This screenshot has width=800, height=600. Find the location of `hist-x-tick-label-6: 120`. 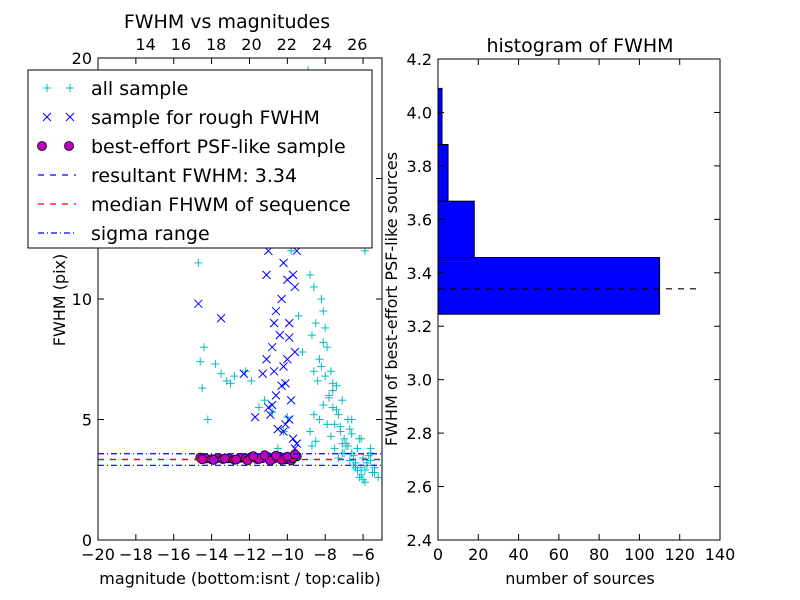

hist-x-tick-label-6: 120 is located at coordinates (679, 554).